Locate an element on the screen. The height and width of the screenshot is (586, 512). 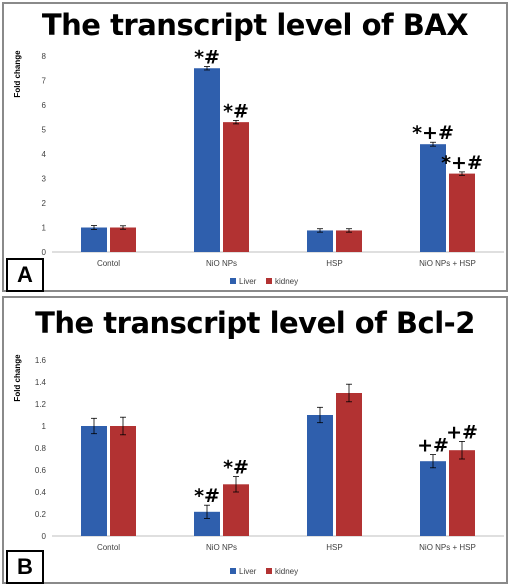
y-tick-label: 2 is located at coordinates (44, 203).